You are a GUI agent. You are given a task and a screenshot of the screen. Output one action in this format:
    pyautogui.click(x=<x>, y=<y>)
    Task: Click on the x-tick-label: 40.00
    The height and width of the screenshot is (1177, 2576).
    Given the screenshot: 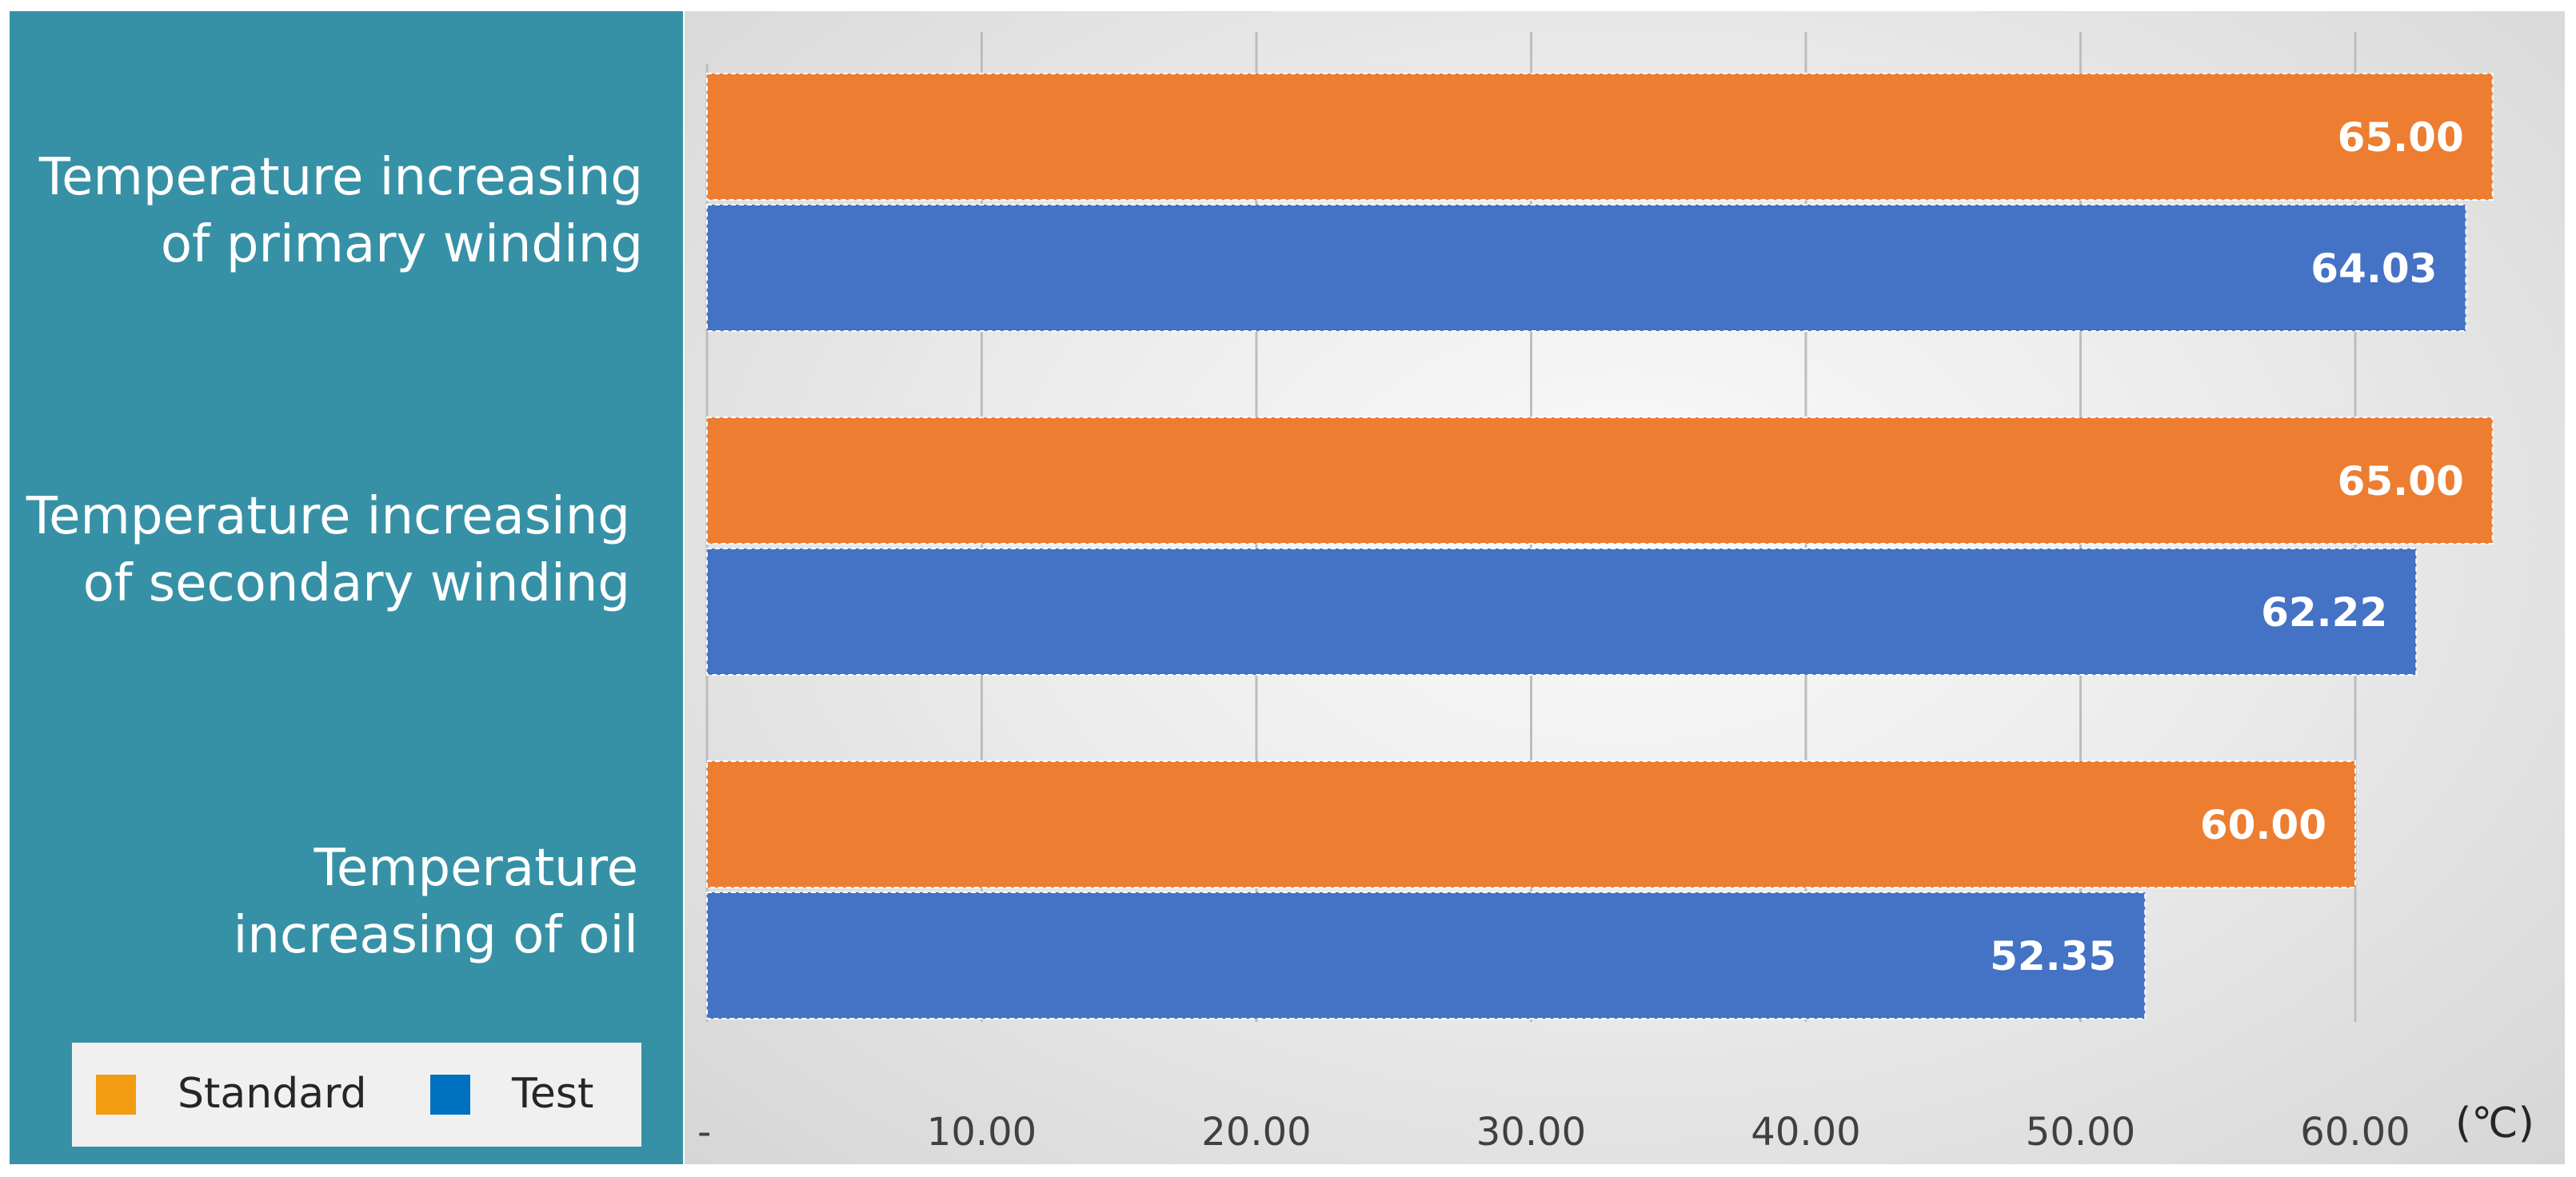 What is the action you would take?
    pyautogui.click(x=1806, y=1132)
    